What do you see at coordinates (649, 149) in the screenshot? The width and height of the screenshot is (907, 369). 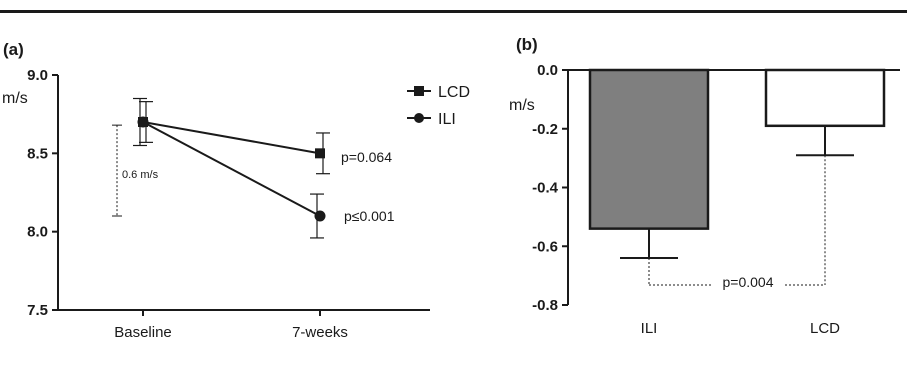 I see `bar-ili` at bounding box center [649, 149].